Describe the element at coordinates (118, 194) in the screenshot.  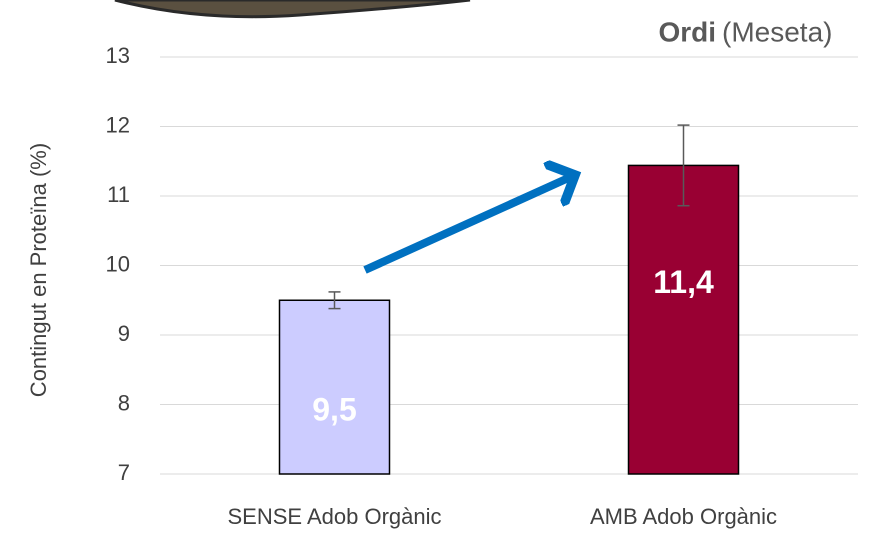
I see `y-tick-label: 11` at that location.